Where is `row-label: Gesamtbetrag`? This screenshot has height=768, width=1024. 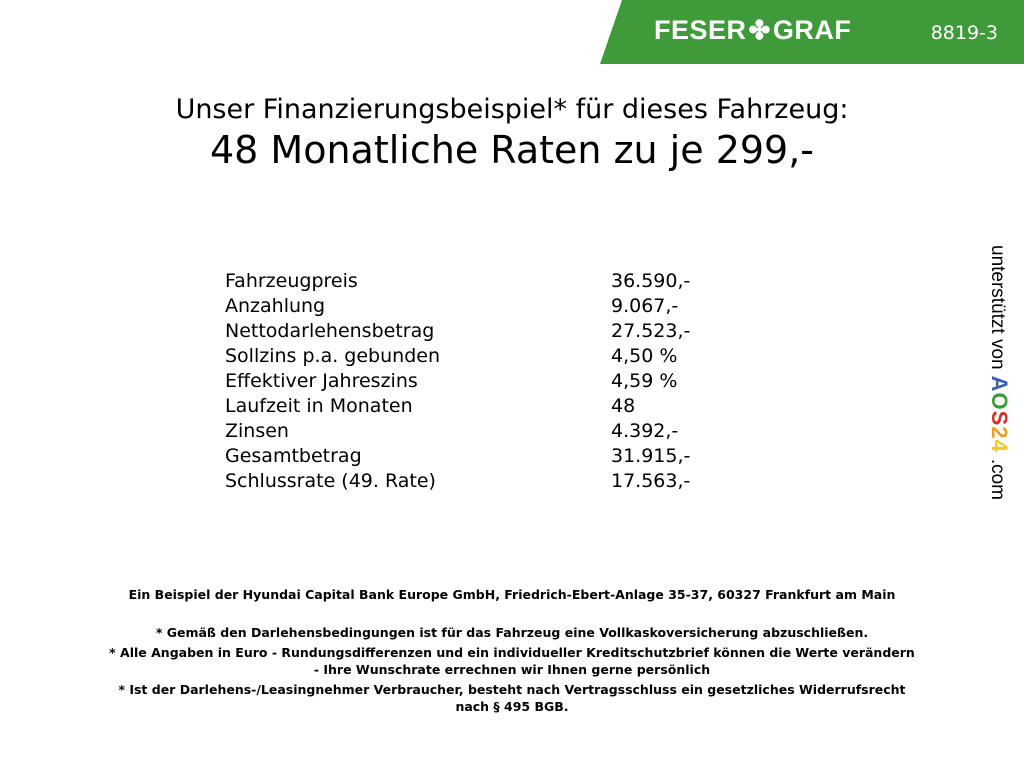
row-label: Gesamtbetrag is located at coordinates (293, 456).